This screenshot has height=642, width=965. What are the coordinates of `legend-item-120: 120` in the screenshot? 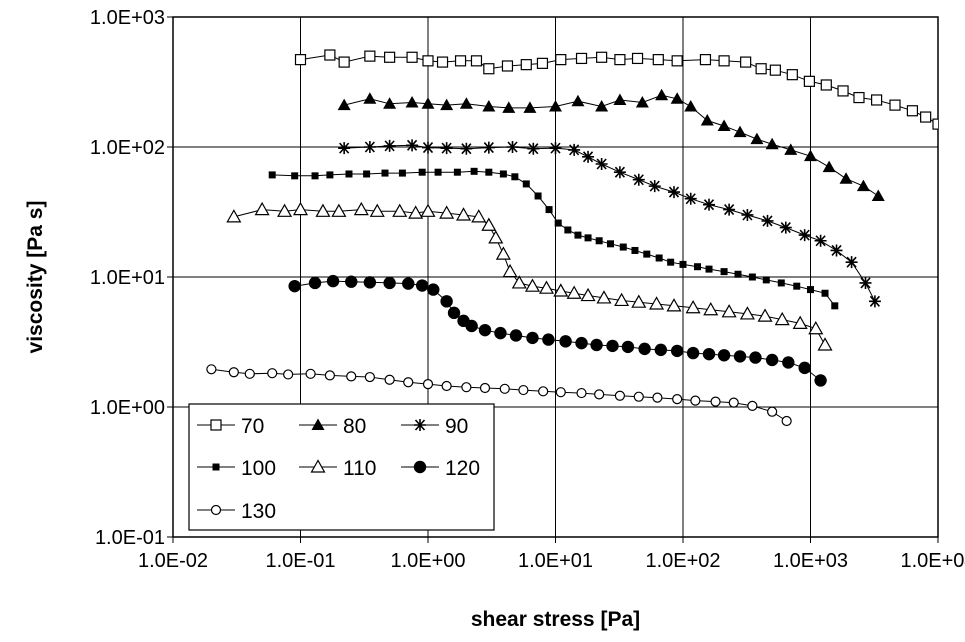 It's located at (440, 468).